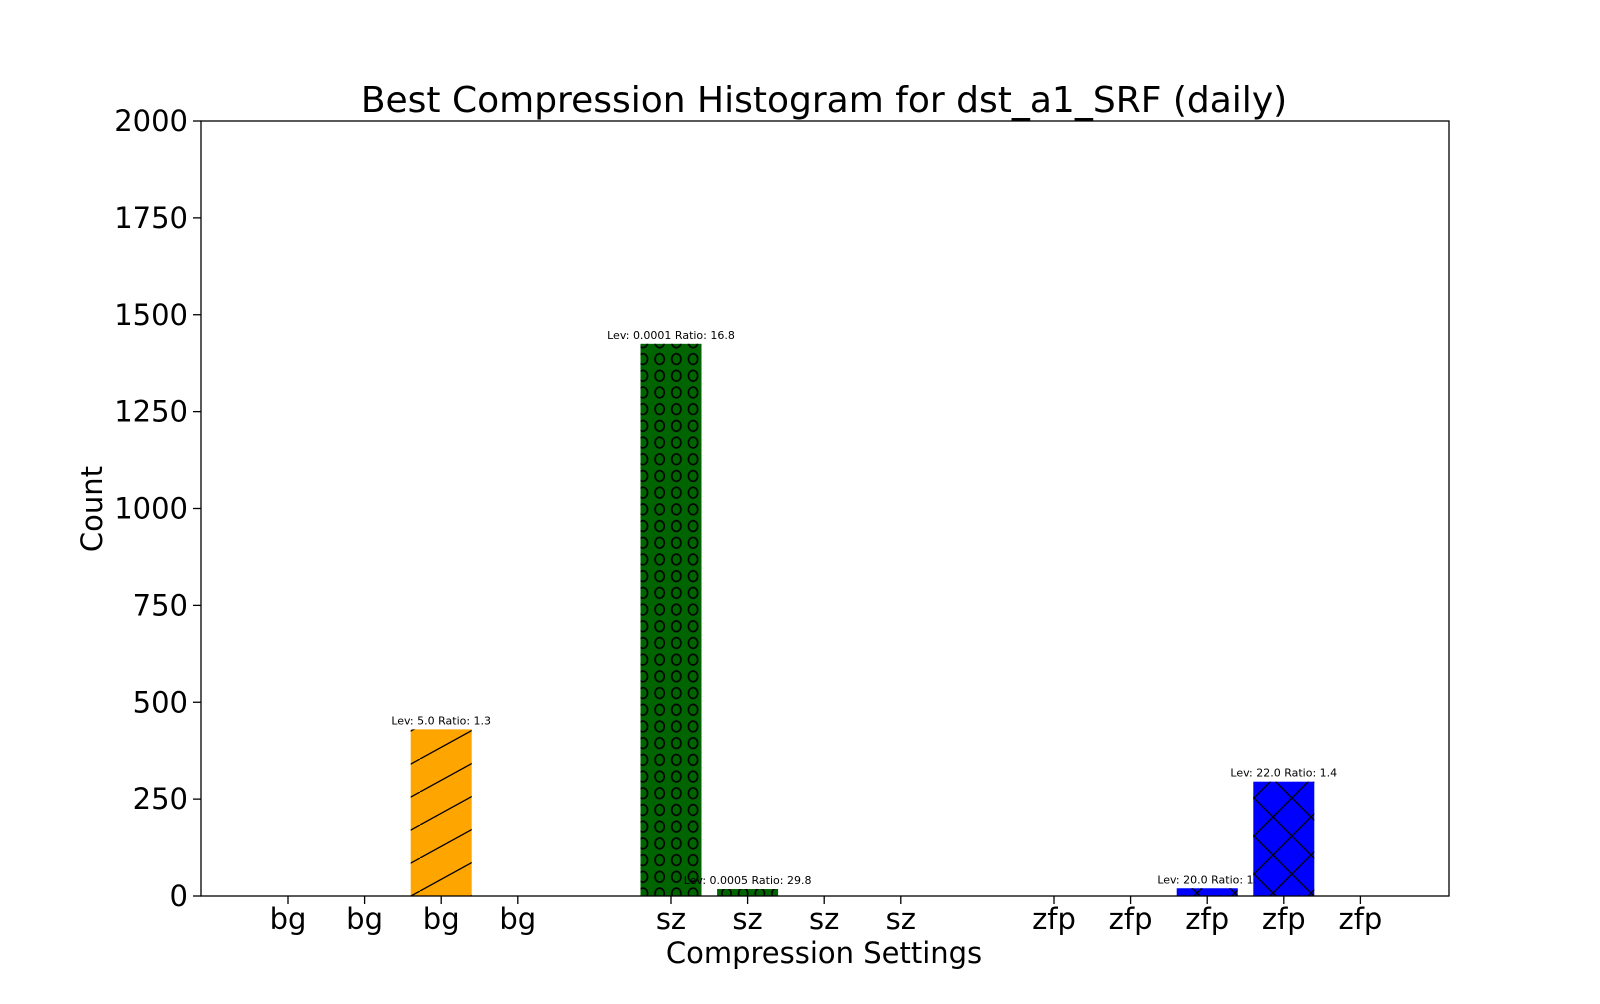 Image resolution: width=1600 pixels, height=1004 pixels. Describe the element at coordinates (160, 702) in the screenshot. I see `y-tick-label: 500` at that location.